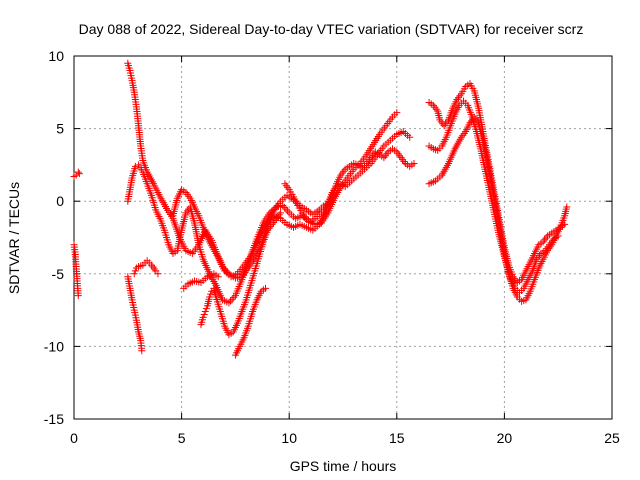 Image resolution: width=640 pixels, height=480 pixels. What do you see at coordinates (54, 346) in the screenshot?
I see `y-tick-label: -10` at bounding box center [54, 346].